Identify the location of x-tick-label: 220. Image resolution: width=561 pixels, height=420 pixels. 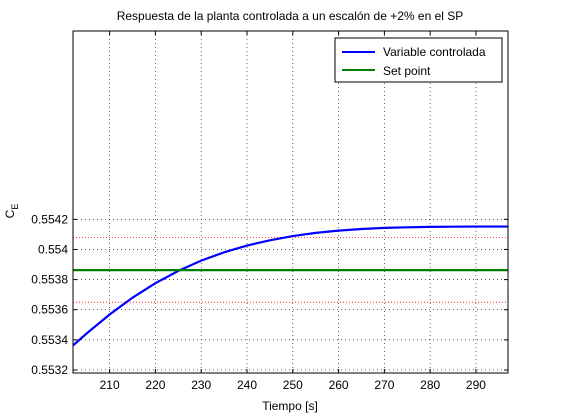
(155, 385).